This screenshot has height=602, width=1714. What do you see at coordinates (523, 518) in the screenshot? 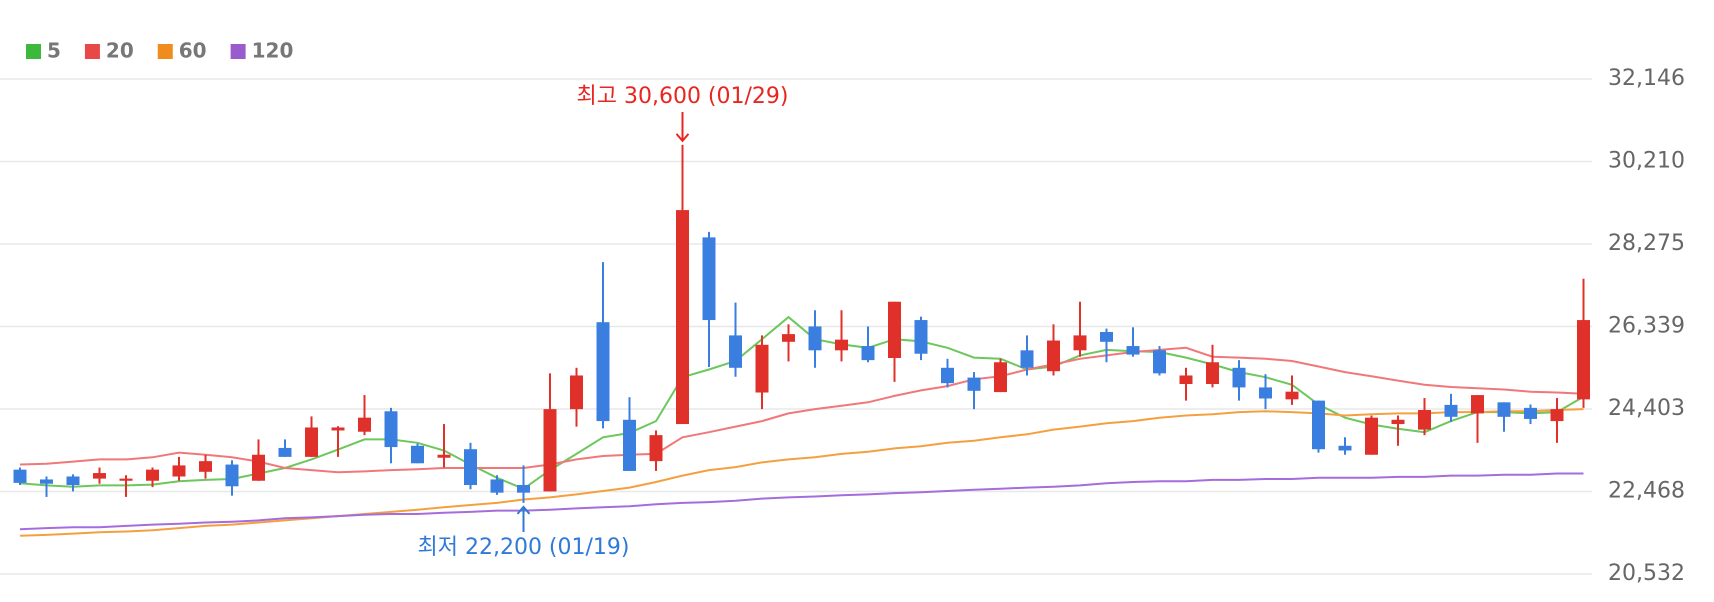
I see `min-arrow` at bounding box center [523, 518].